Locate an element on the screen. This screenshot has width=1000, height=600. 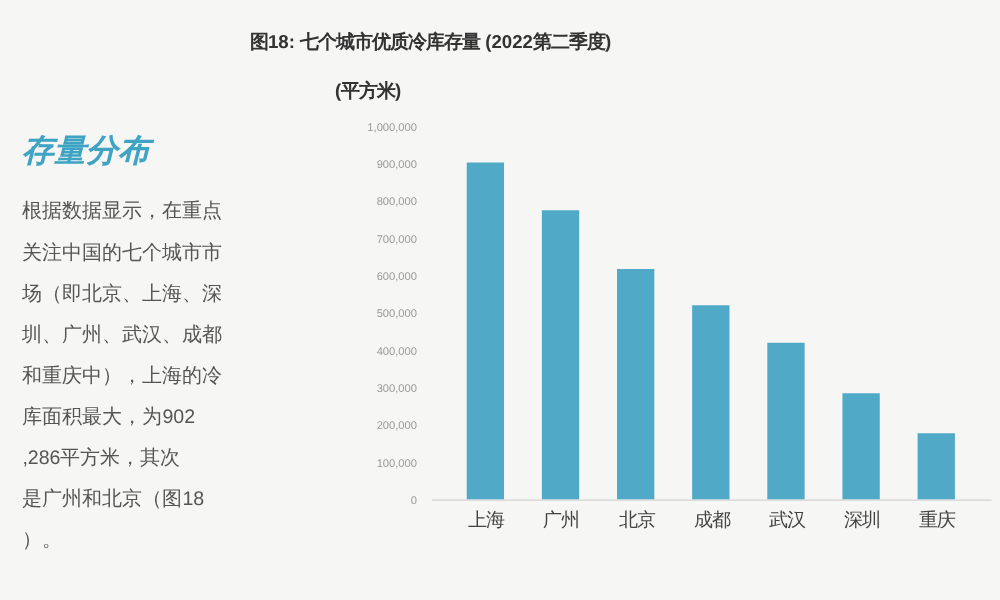
text: 根据数据显示，在重点关注中国的七个城市市场（即北京、上海、深圳、广州、武汉、成都和重庆中），上海的冷库面积最大，为902,286平方米，其次是广州和北京（图18）。 is located at coordinates (122, 376).